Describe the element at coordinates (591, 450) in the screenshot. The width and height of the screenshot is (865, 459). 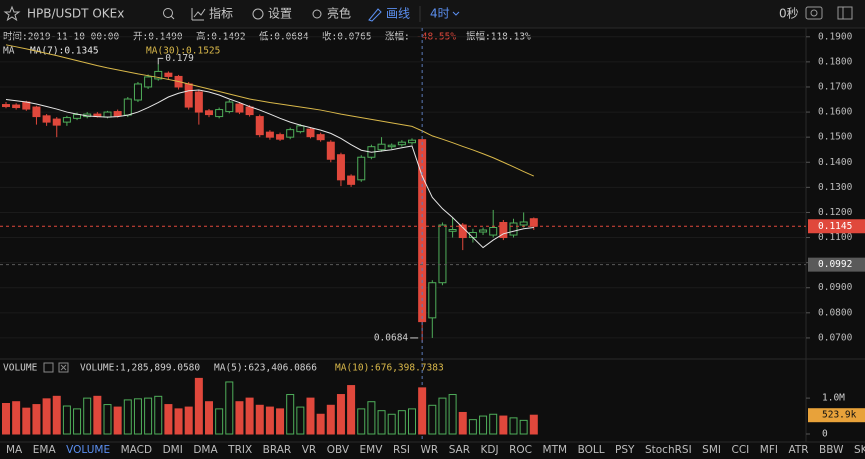
I see `indicator-tab: BOLL` at that location.